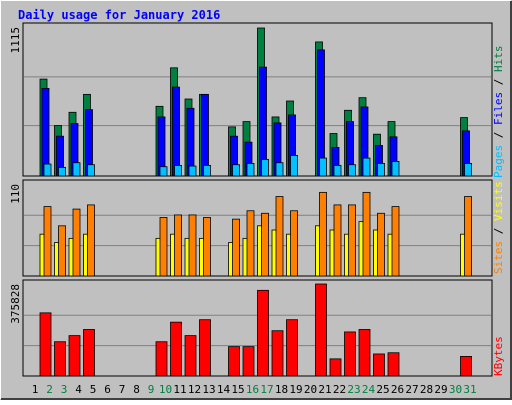 The image size is (512, 405). I want to click on visits-legend: Sites / Visits, so click(498, 227).